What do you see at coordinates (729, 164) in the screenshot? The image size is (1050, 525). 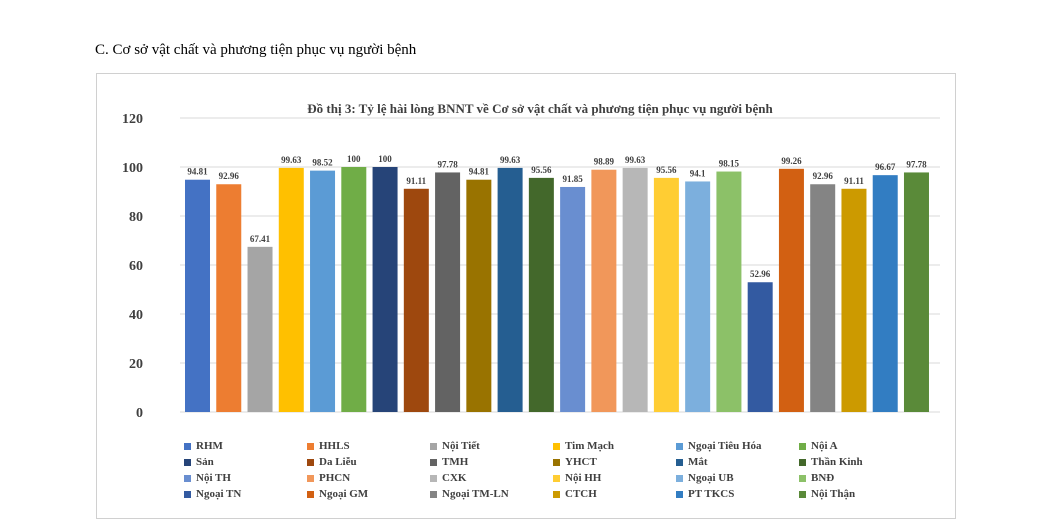 I see `data-label: 98.15` at bounding box center [729, 164].